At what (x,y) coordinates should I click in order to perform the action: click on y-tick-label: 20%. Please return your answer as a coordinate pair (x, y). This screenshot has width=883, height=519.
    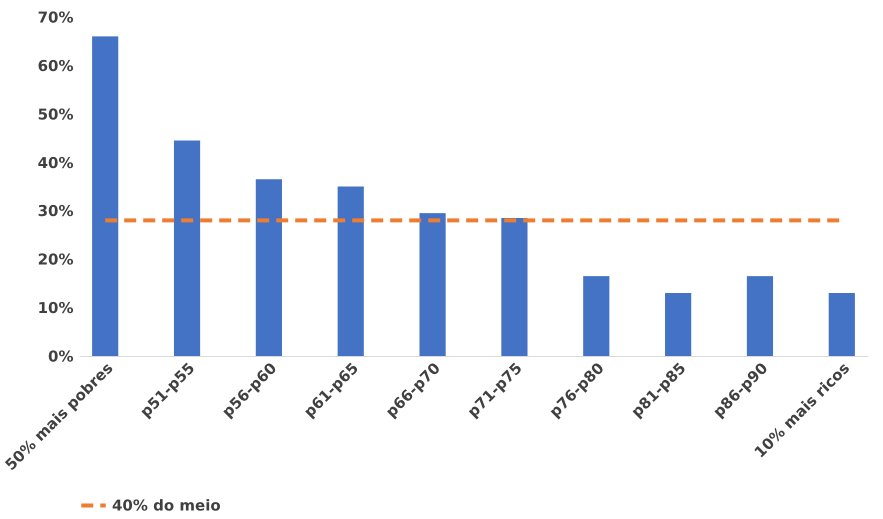
    Looking at the image, I should click on (56, 259).